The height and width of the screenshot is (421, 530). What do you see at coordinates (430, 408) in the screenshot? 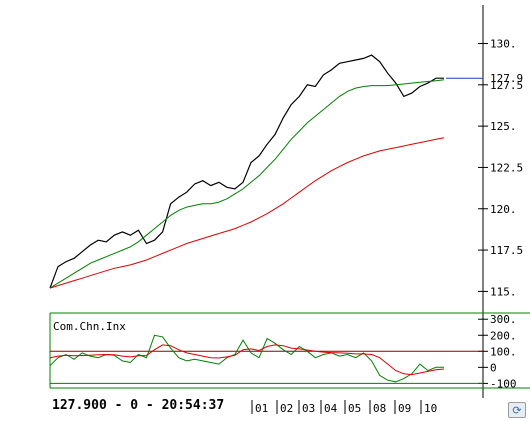
I see `x-tick-label: 10` at bounding box center [430, 408].